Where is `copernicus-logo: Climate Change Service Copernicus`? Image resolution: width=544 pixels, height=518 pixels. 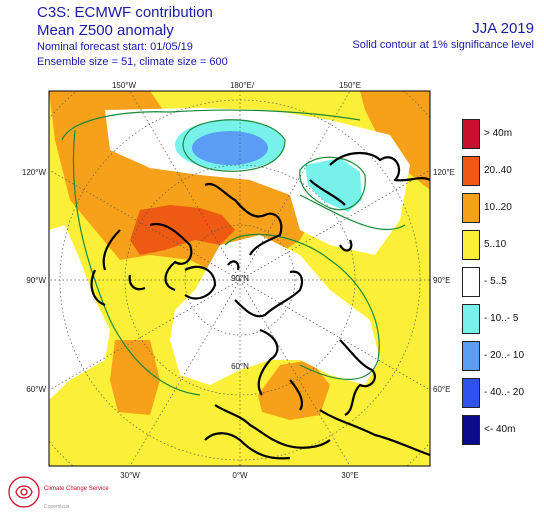 copernicus-logo: Climate Change Service Copernicus is located at coordinates (58, 493).